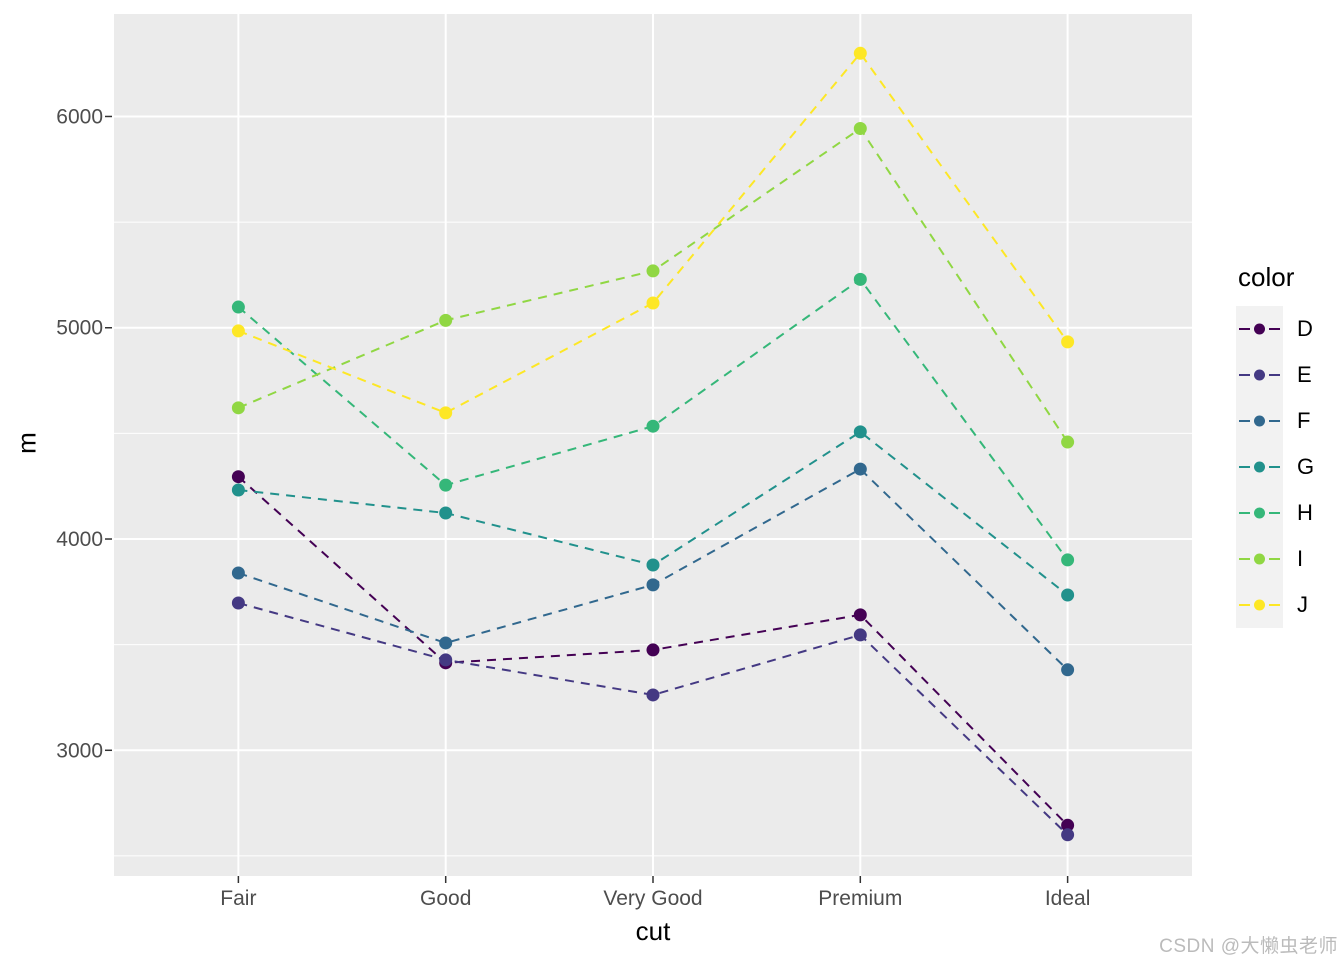 This screenshot has width=1344, height=960. I want to click on legend-key-F, so click(1259, 421).